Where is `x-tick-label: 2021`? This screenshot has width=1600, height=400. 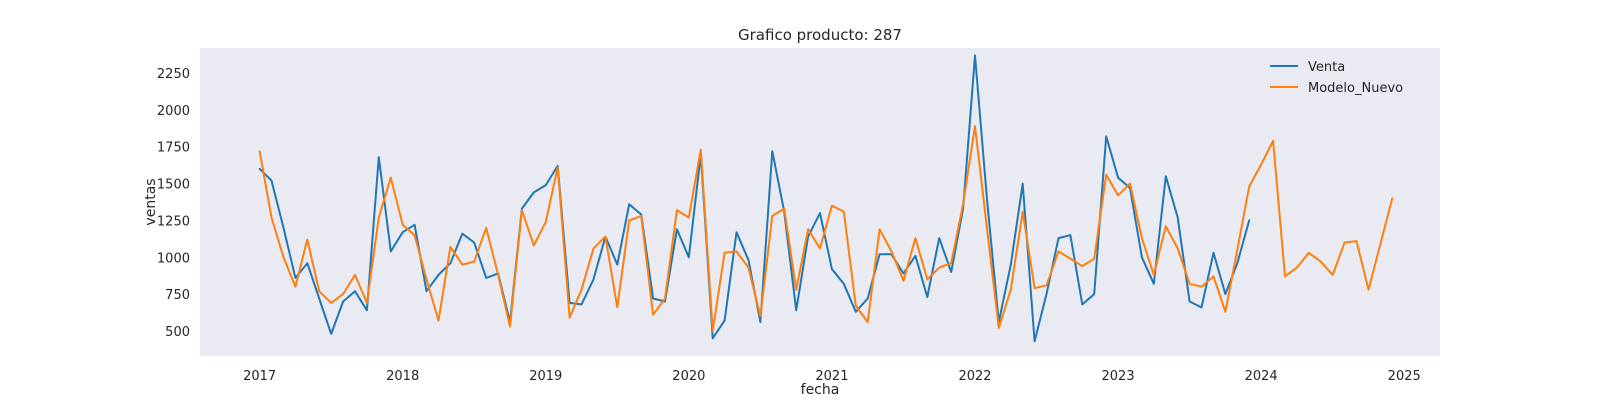
x-tick-label: 2021 is located at coordinates (831, 376).